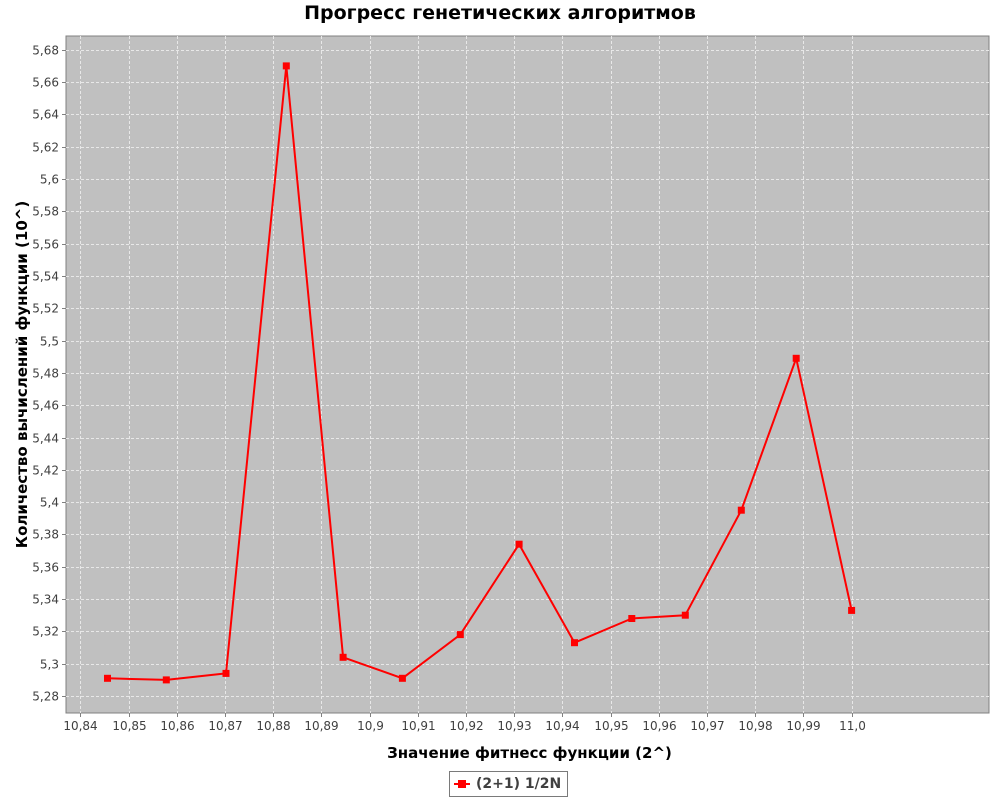 The height and width of the screenshot is (800, 1000). What do you see at coordinates (129, 726) in the screenshot?
I see `x-tick-label: 10,85` at bounding box center [129, 726].